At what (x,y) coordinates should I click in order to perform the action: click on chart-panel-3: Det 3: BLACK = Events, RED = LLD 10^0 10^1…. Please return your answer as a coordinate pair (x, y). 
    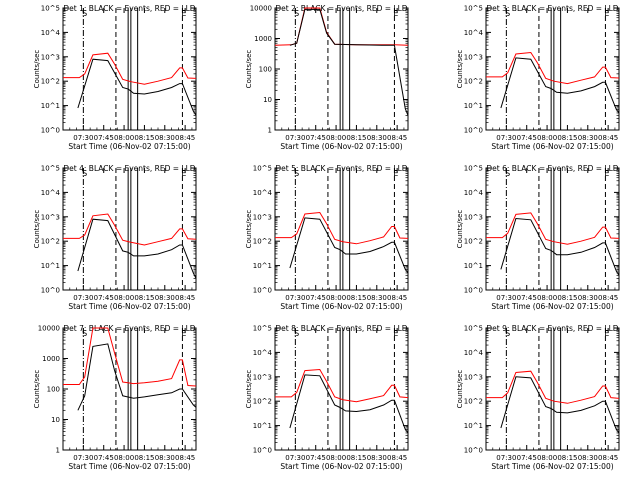
    Looking at the image, I should click on (538, 76).